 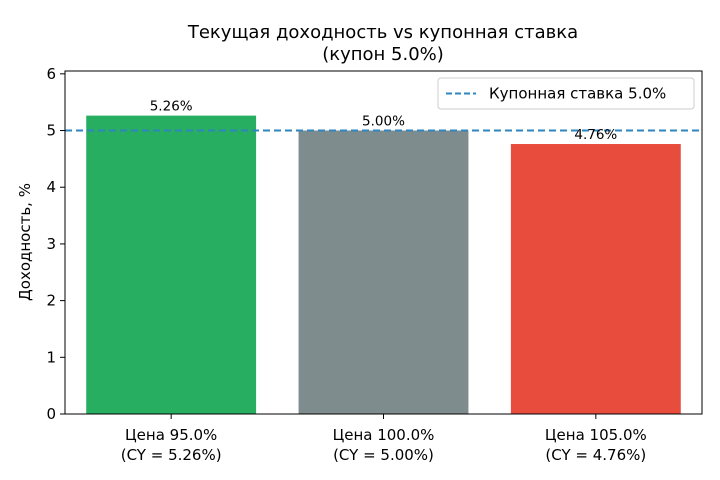 I want to click on data-label-2: 5.00%, so click(x=383, y=122).